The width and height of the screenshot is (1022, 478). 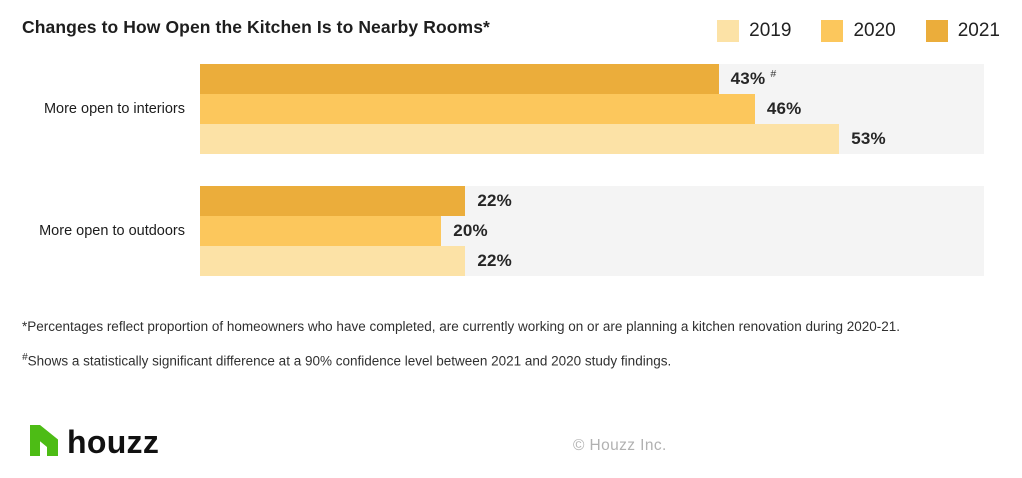 I want to click on footnote-marker: #, so click(x=25, y=357).